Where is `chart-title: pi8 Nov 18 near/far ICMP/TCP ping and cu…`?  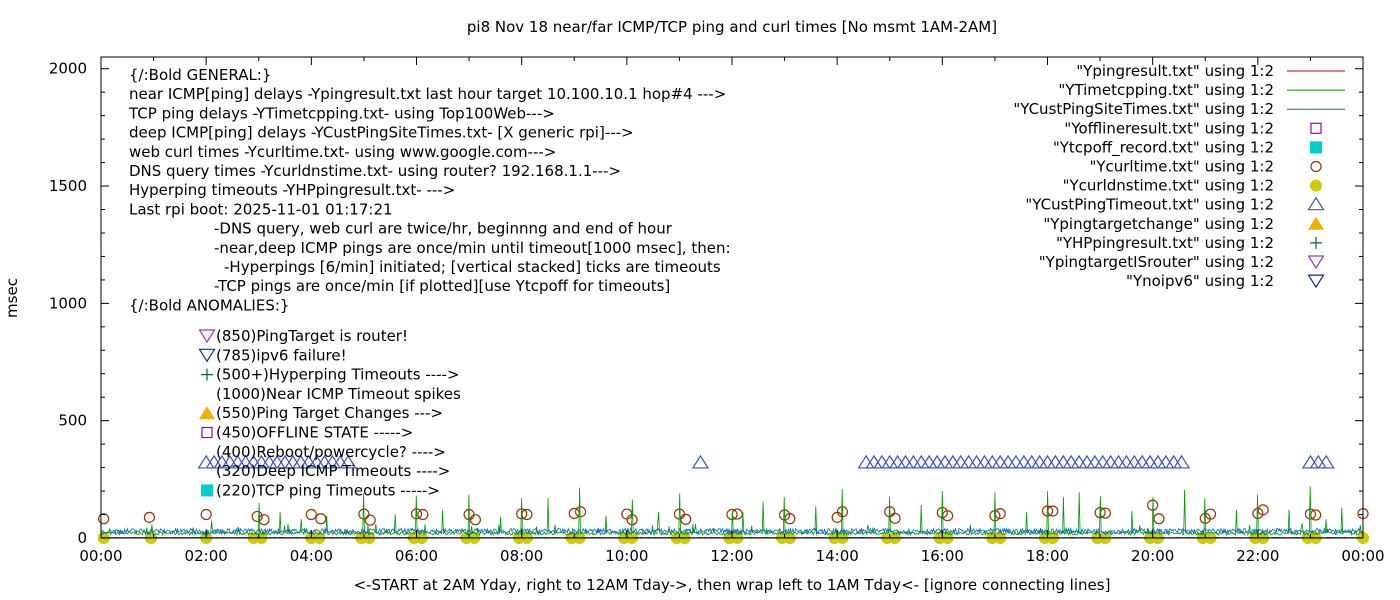 chart-title: pi8 Nov 18 near/far ICMP/TCP ping and cu… is located at coordinates (732, 27).